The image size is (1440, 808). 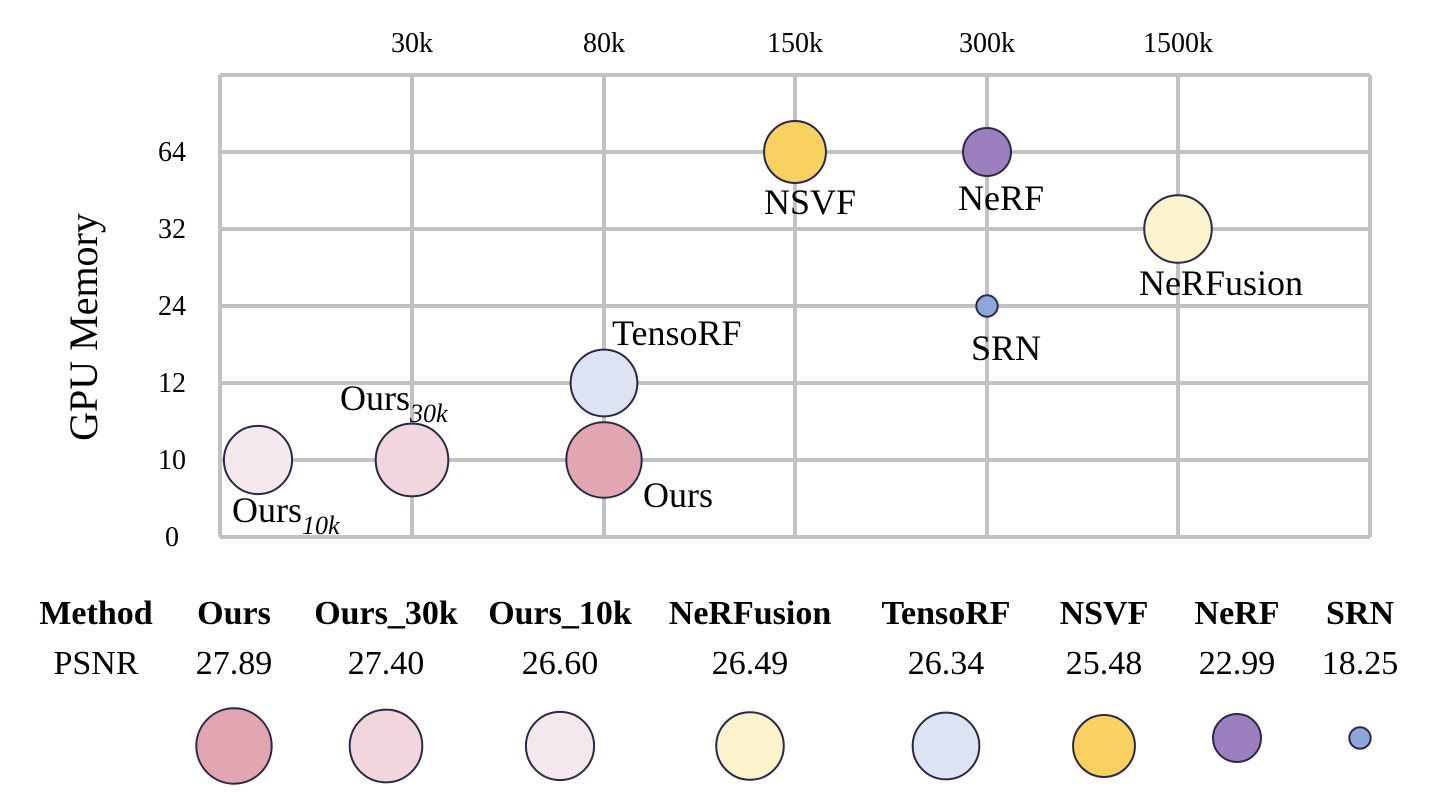 What do you see at coordinates (1001, 198) in the screenshot?
I see `point-label: NeRF` at bounding box center [1001, 198].